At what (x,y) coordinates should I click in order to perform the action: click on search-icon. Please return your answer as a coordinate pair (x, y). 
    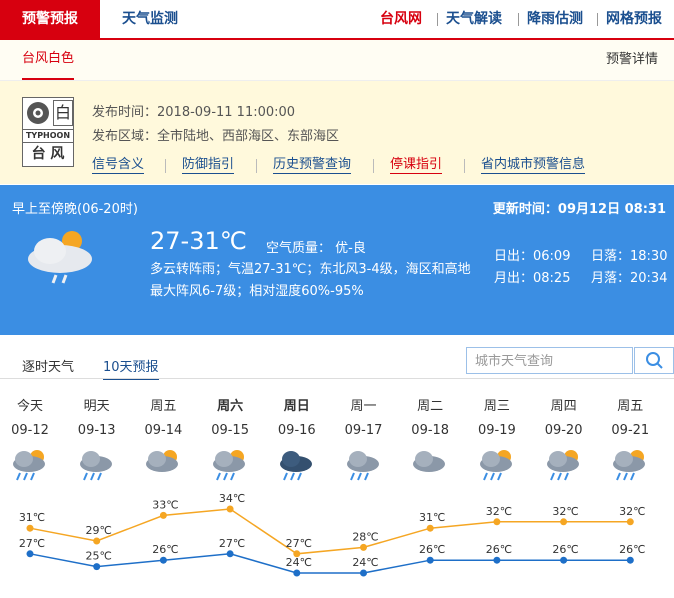
    Looking at the image, I should click on (654, 360).